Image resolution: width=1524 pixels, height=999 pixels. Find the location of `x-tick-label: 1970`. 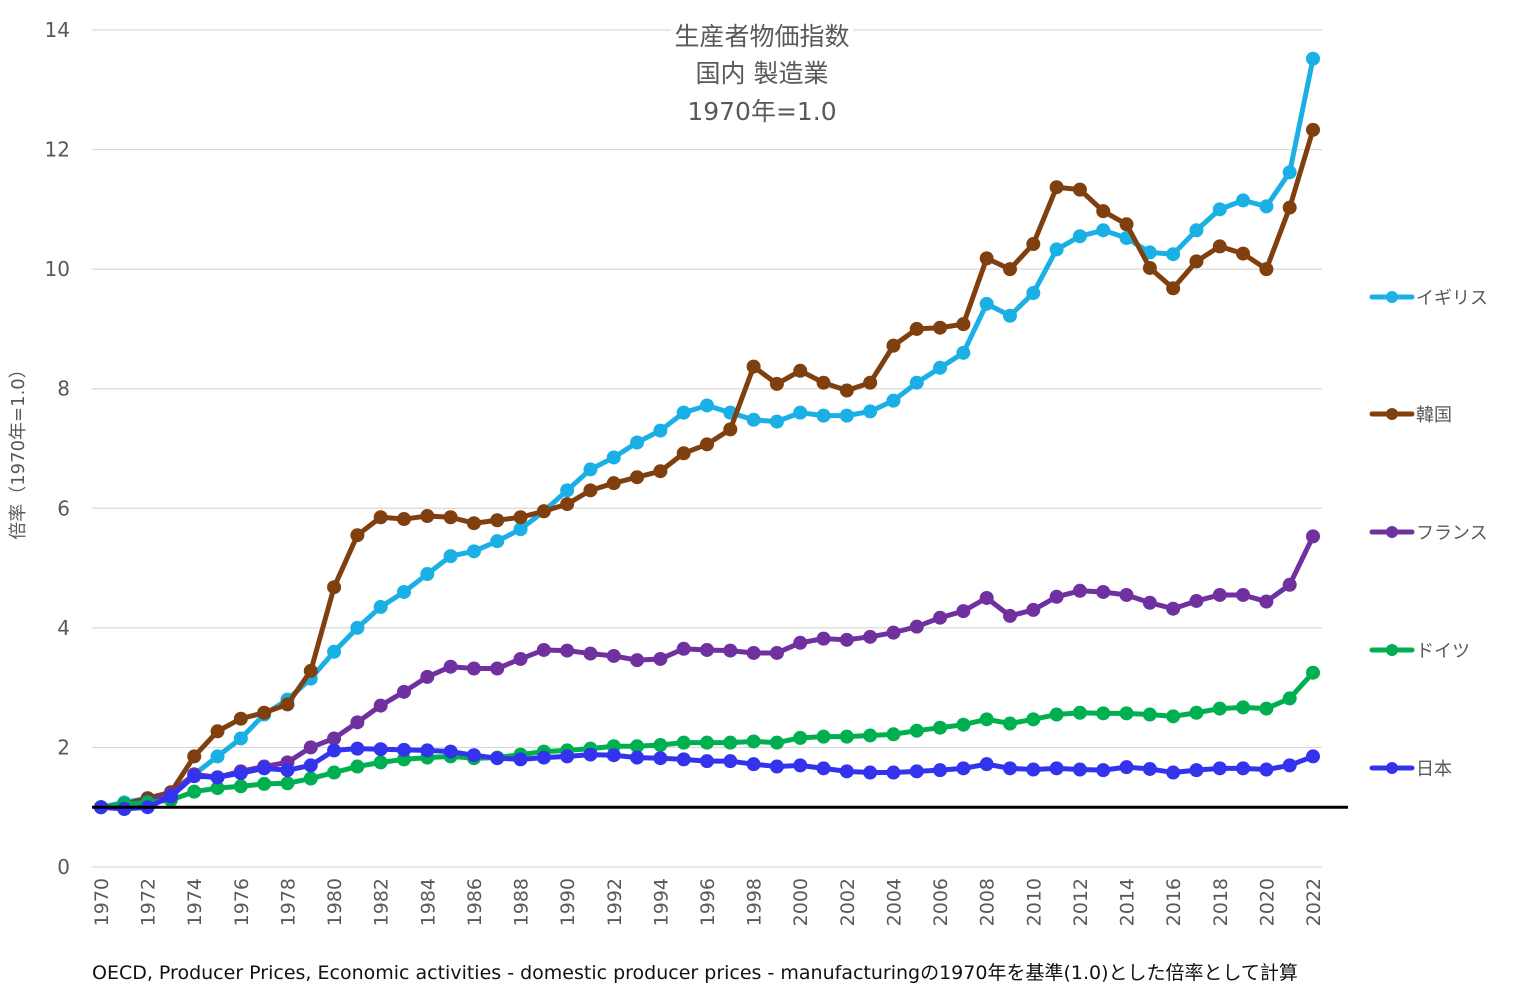

x-tick-label: 1970 is located at coordinates (102, 902).